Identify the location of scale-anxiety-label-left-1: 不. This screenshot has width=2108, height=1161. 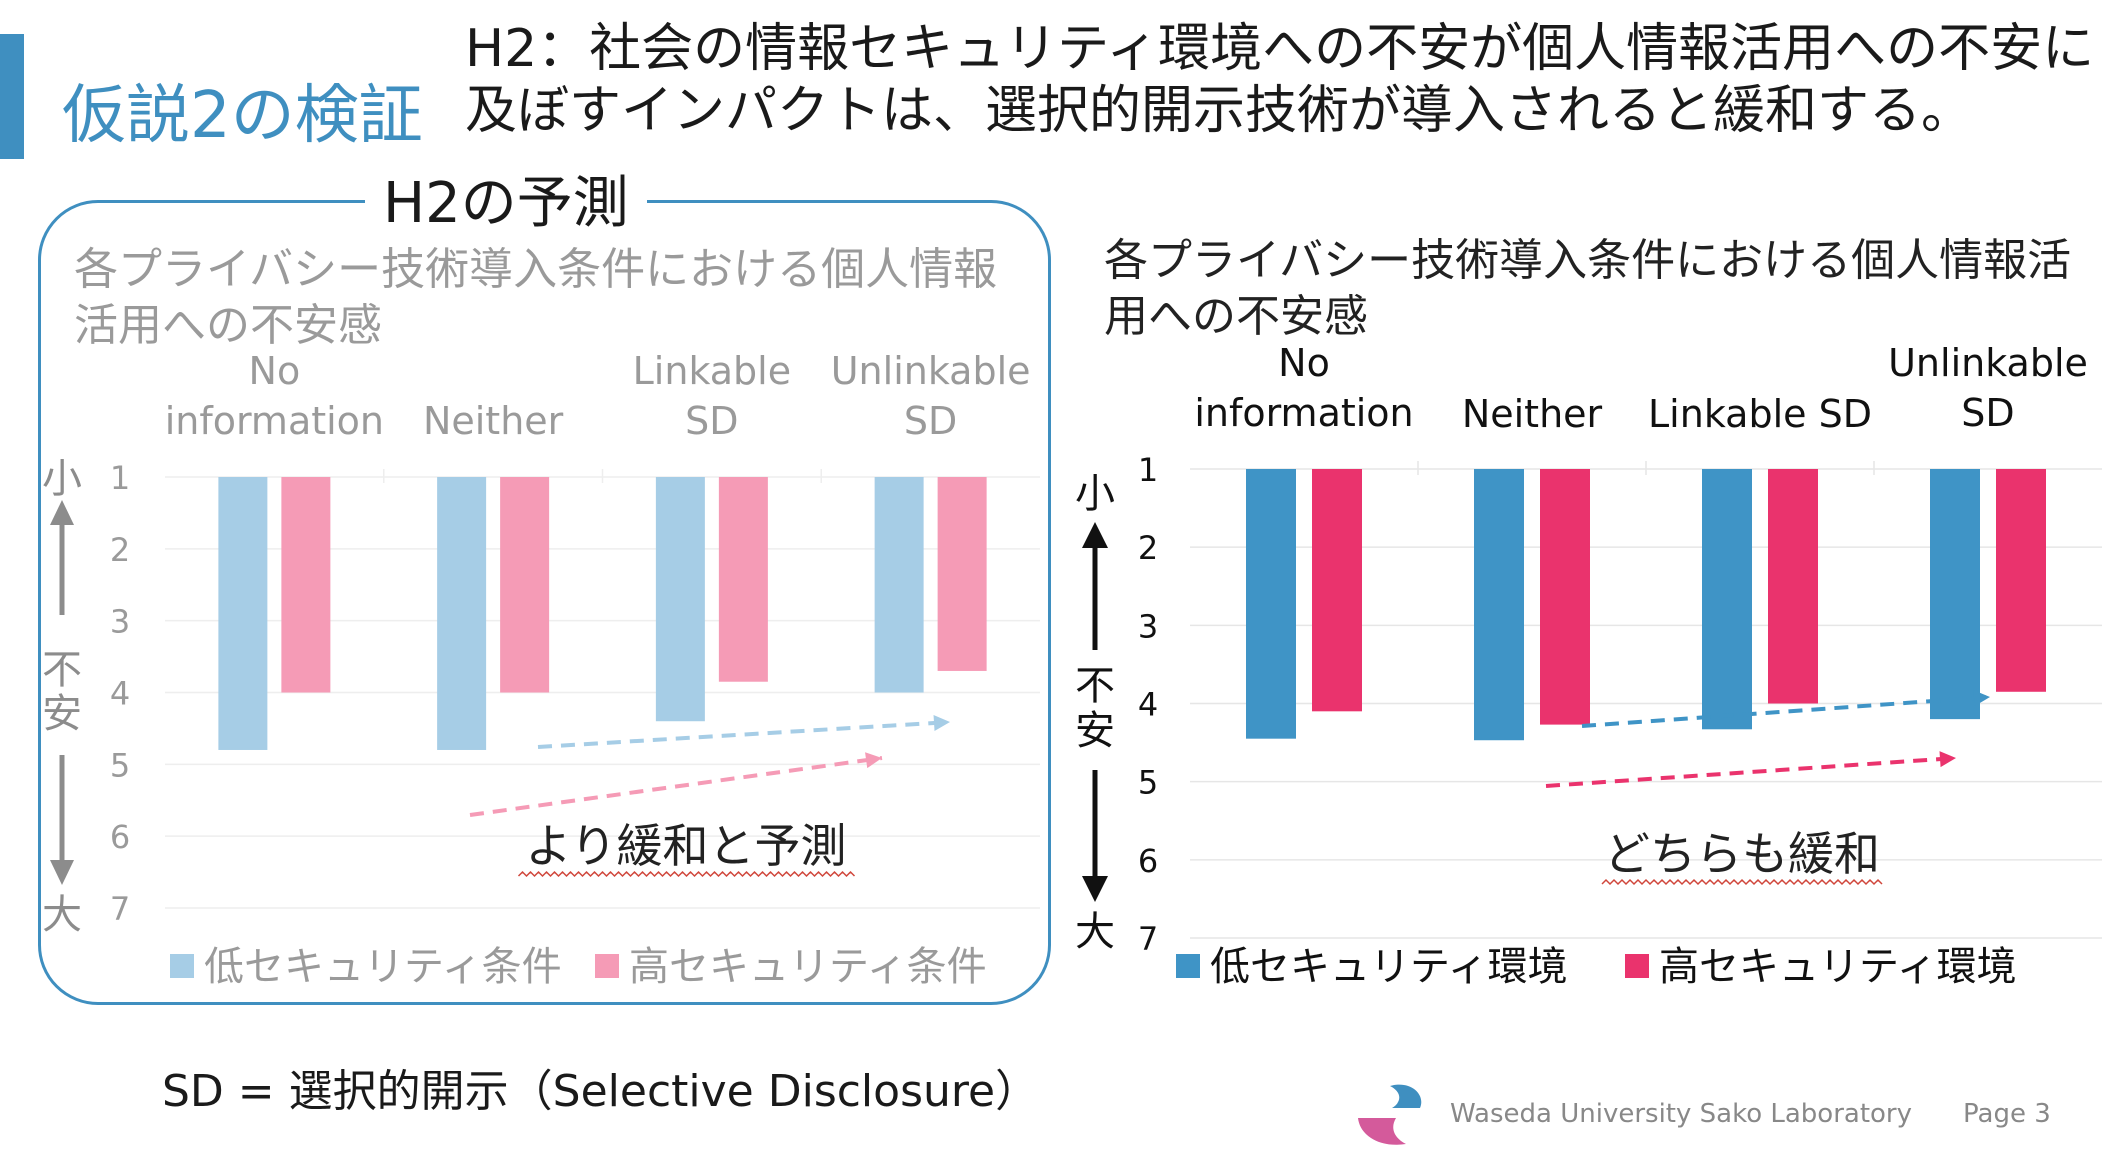
(62, 670).